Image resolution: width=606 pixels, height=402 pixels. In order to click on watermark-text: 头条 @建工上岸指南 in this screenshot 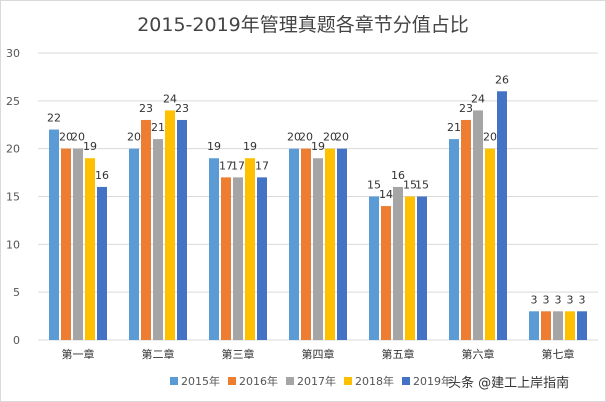, I will do `click(509, 383)`.